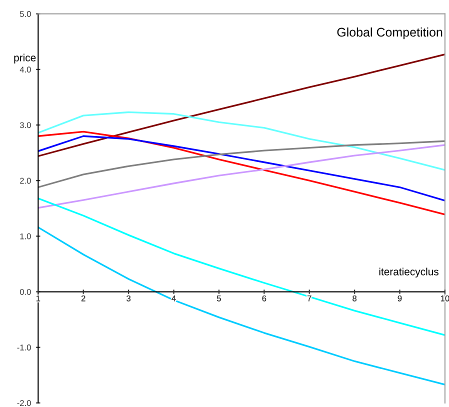 This screenshot has height=407, width=449. Describe the element at coordinates (444, 298) in the screenshot. I see `x-tick-label: 10` at that location.